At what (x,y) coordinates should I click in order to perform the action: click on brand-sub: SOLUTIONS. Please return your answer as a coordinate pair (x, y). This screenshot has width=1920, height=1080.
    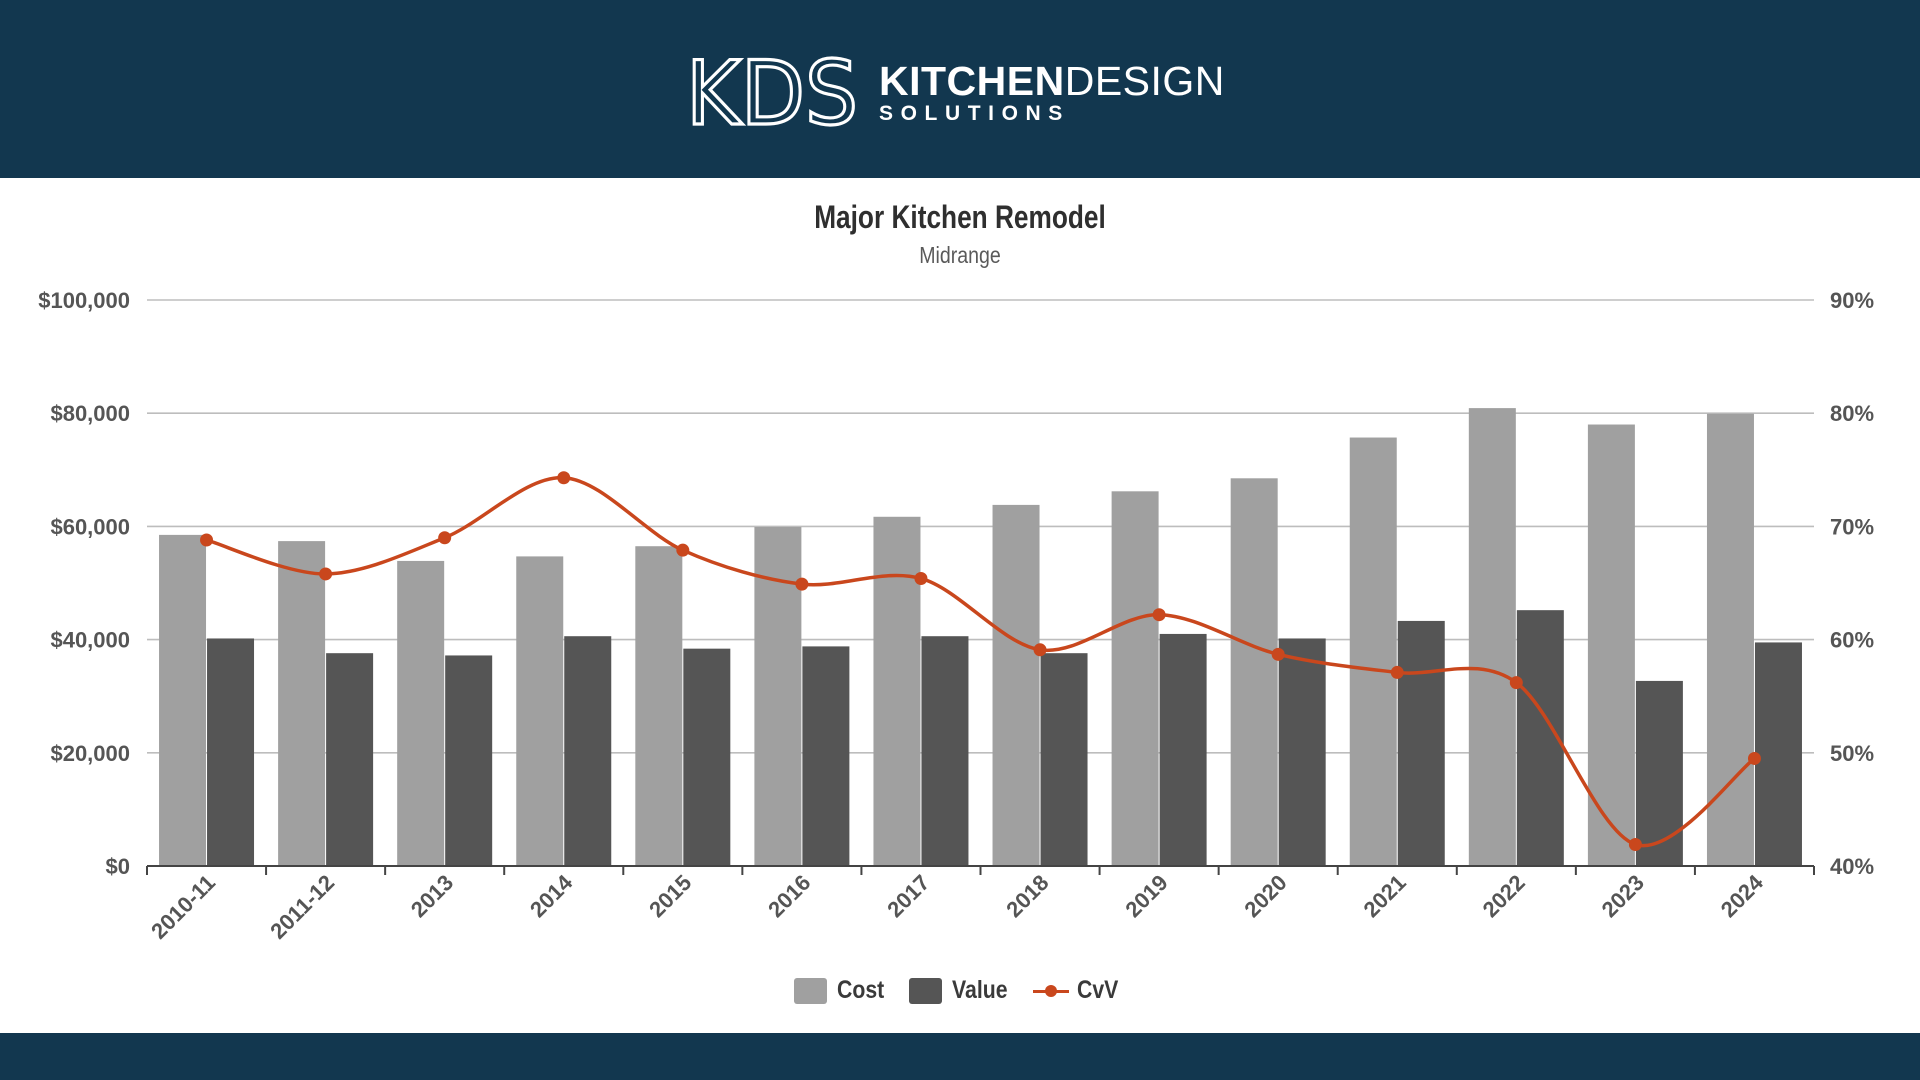
    Looking at the image, I should click on (974, 113).